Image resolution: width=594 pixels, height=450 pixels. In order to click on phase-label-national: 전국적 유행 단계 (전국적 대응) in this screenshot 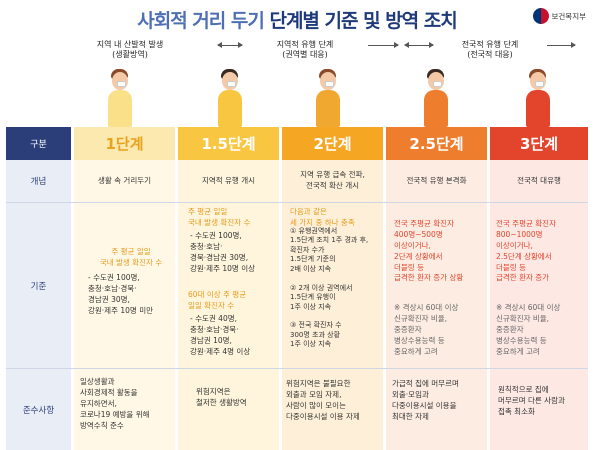, I will do `click(490, 50)`.